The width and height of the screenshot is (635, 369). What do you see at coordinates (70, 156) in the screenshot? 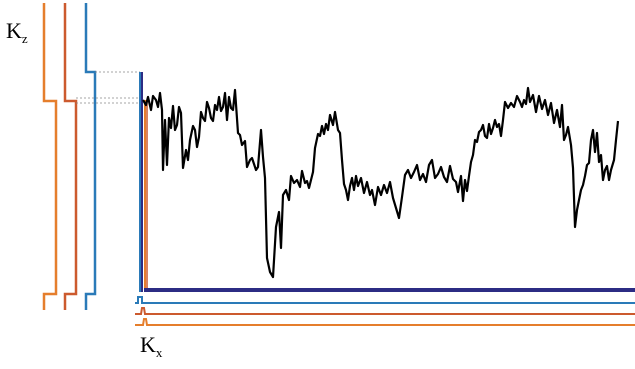
I see `step-signal-rust` at bounding box center [70, 156].